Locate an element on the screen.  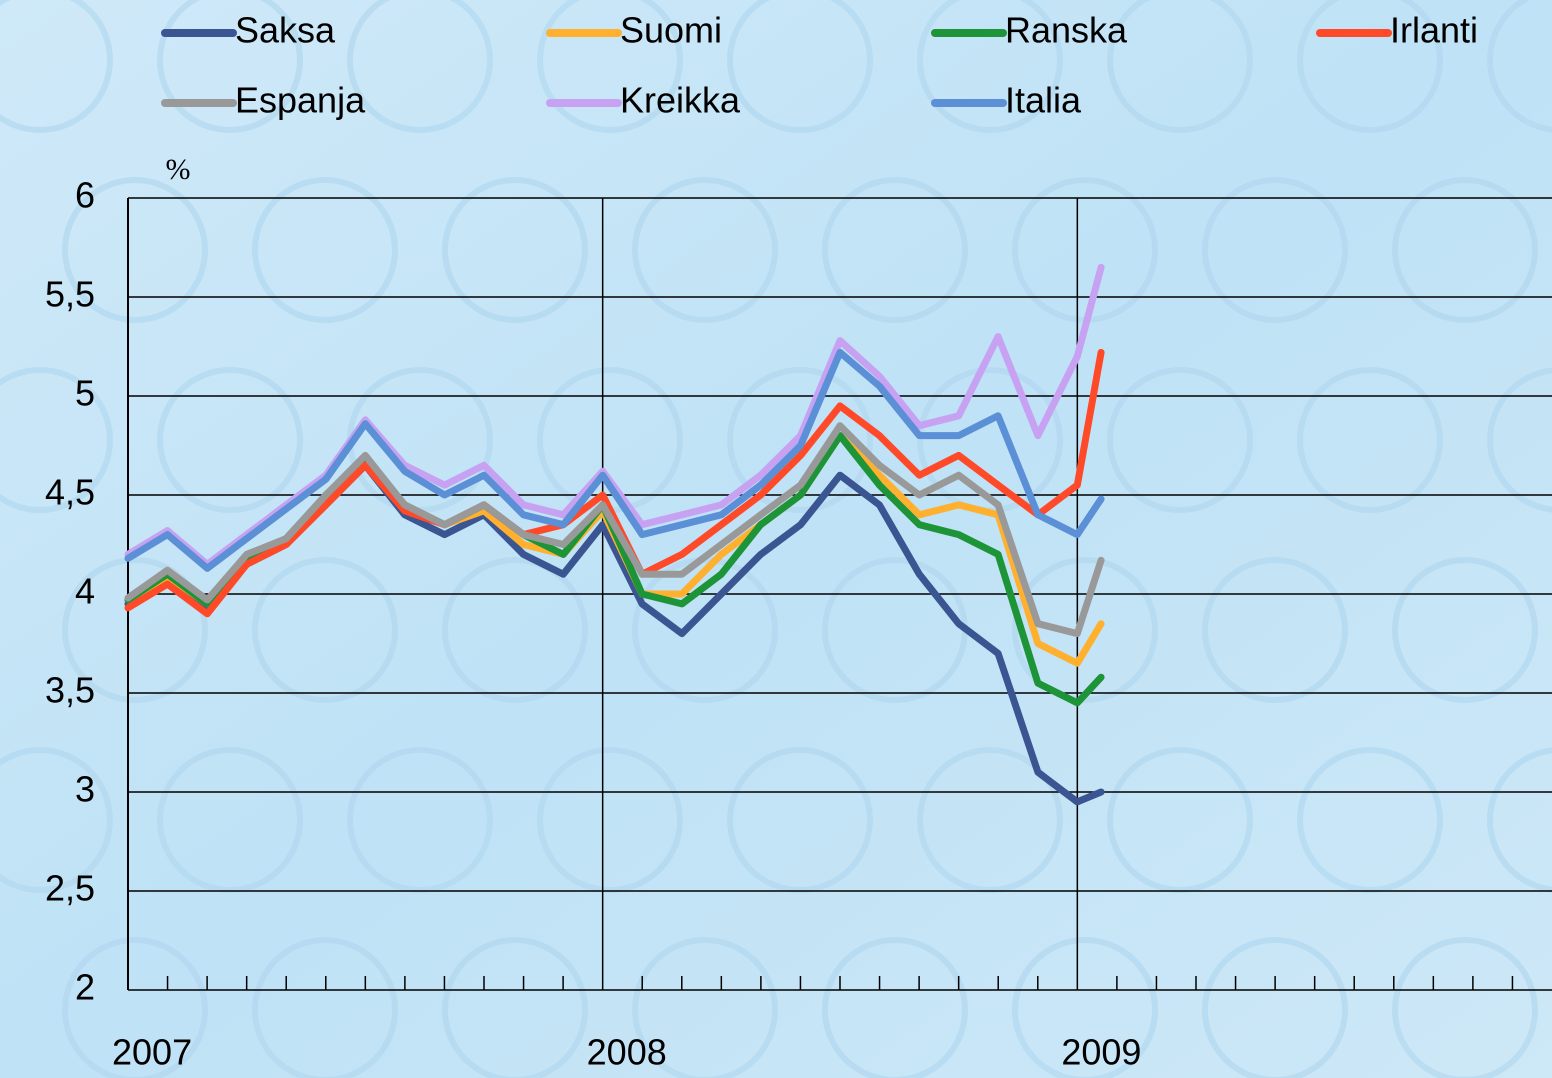
legend-label: Kreikka is located at coordinates (680, 100).